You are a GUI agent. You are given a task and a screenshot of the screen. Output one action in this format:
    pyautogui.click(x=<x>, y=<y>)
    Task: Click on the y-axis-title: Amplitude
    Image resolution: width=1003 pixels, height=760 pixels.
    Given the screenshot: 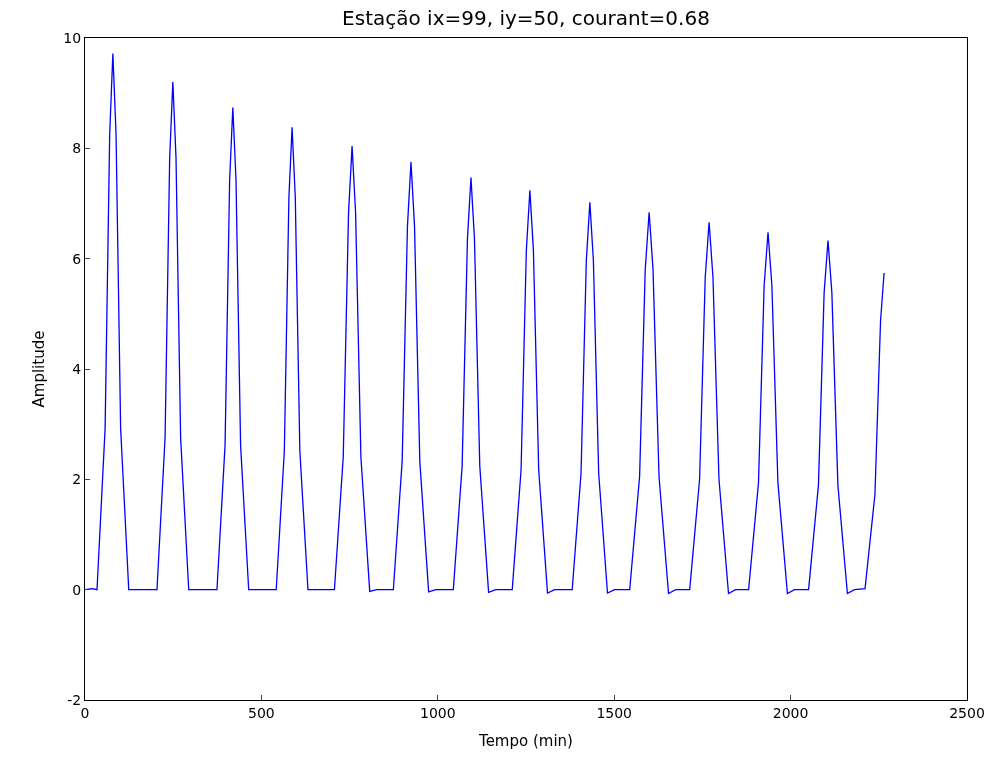 What is the action you would take?
    pyautogui.click(x=38, y=369)
    